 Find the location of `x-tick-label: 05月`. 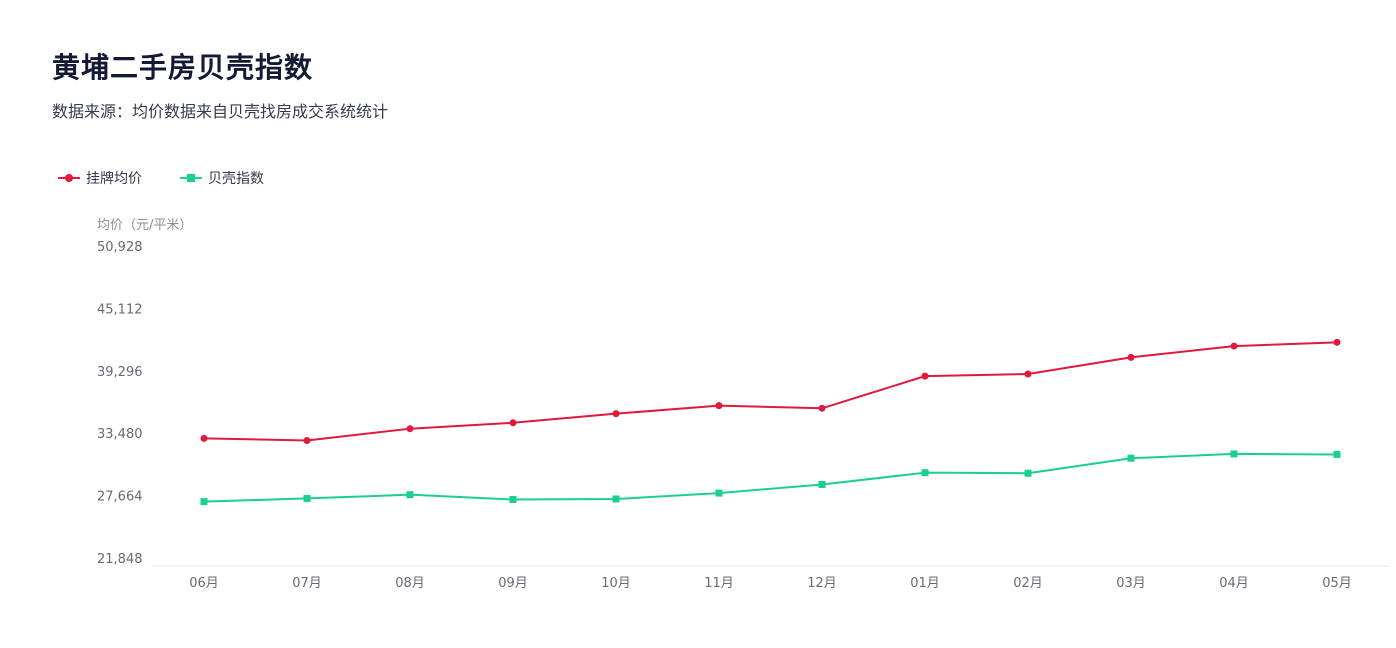

x-tick-label: 05月 is located at coordinates (1337, 583).